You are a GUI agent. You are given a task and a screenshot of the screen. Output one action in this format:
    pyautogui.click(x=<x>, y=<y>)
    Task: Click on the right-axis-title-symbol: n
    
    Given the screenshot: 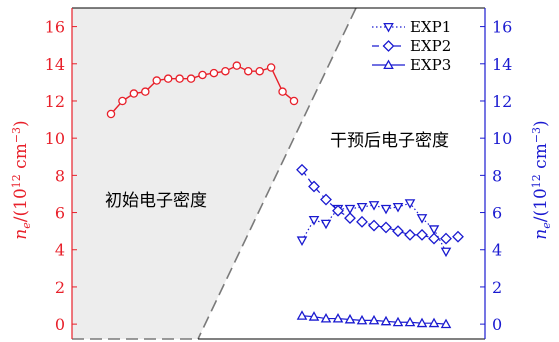 What is the action you would take?
    pyautogui.click(x=541, y=234)
    